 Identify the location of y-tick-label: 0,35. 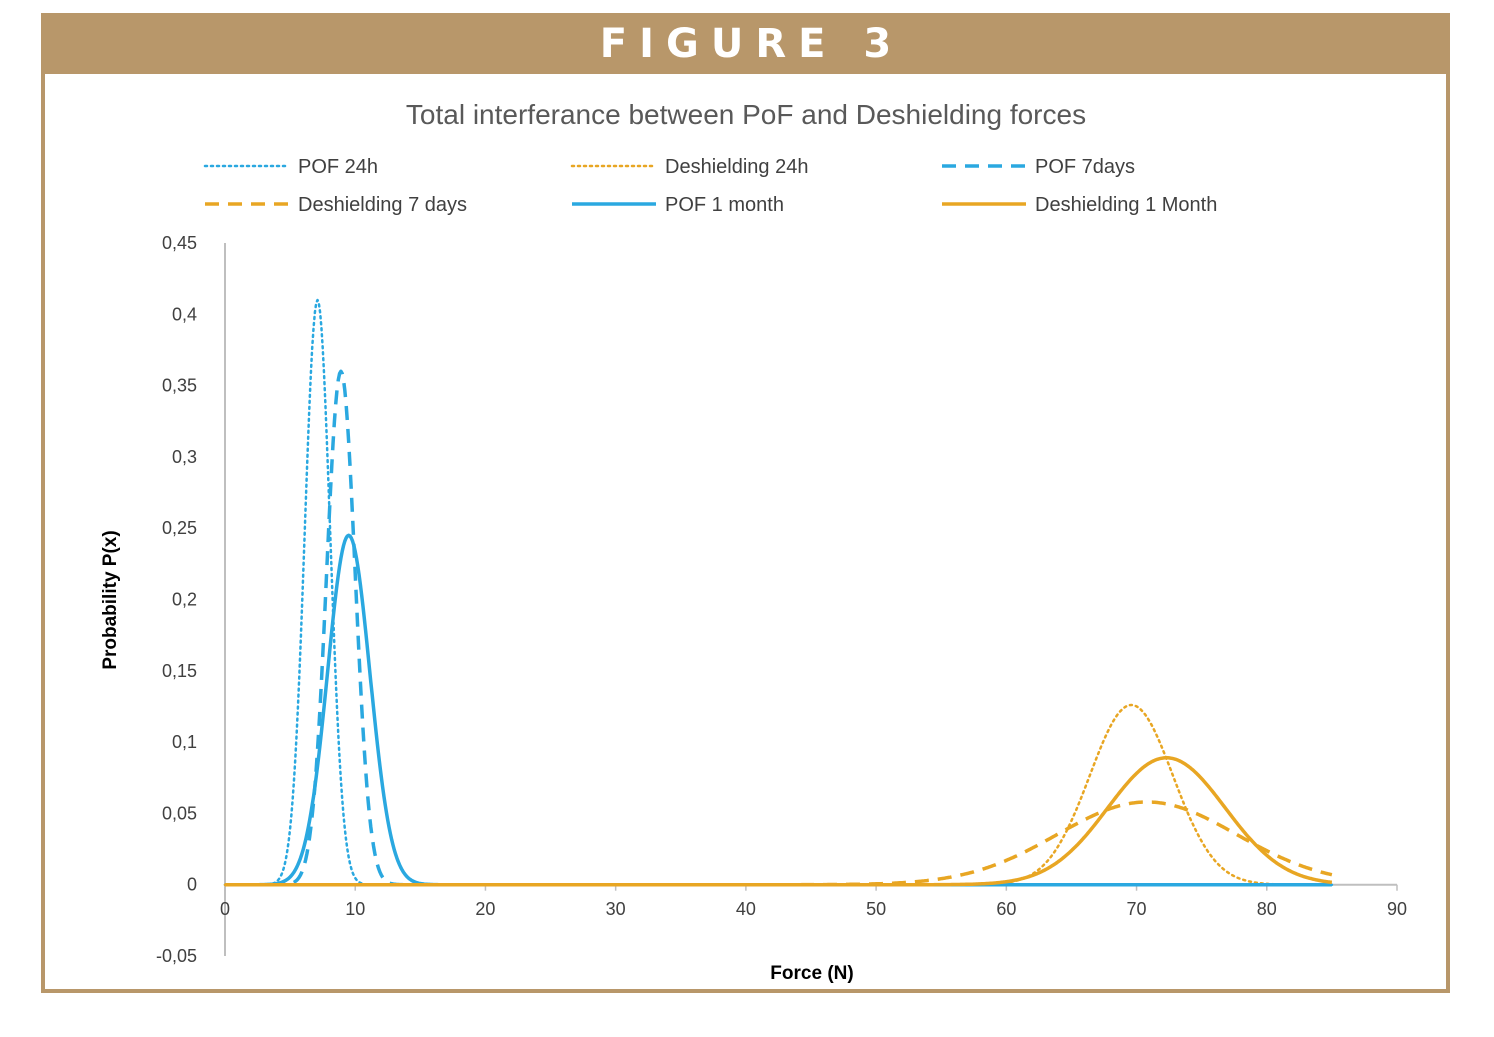
(179, 386).